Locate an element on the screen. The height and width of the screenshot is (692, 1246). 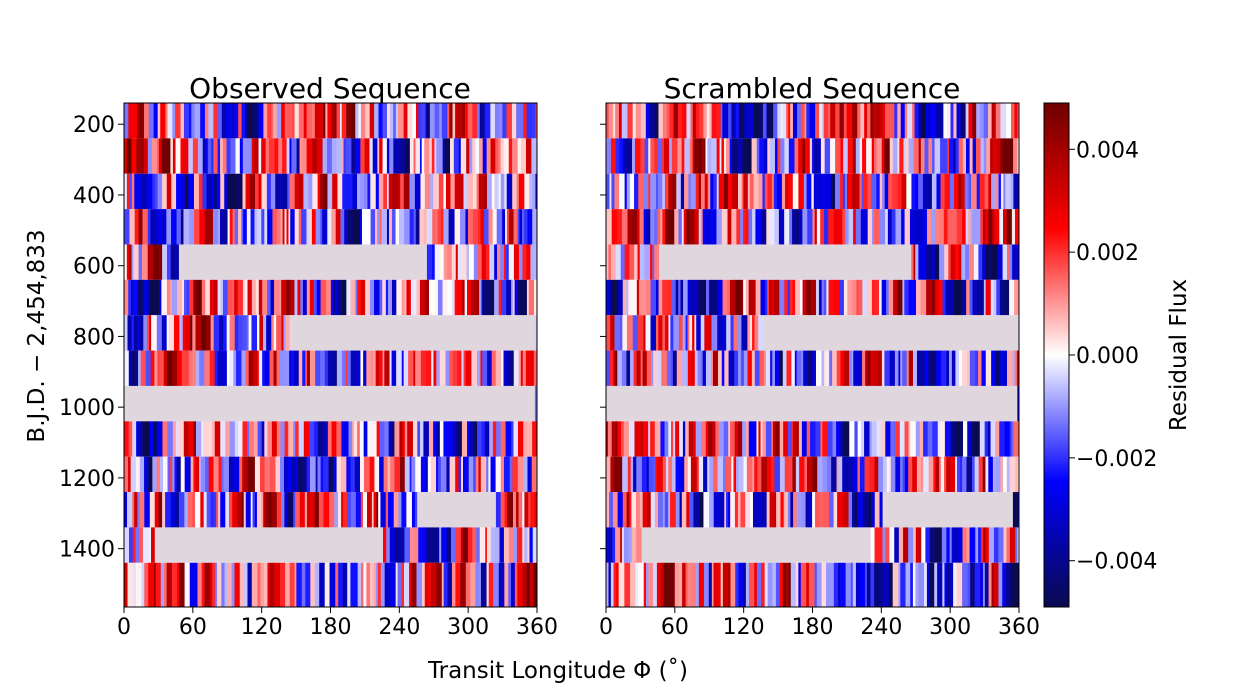
x-tick-label: 240 is located at coordinates (399, 627).